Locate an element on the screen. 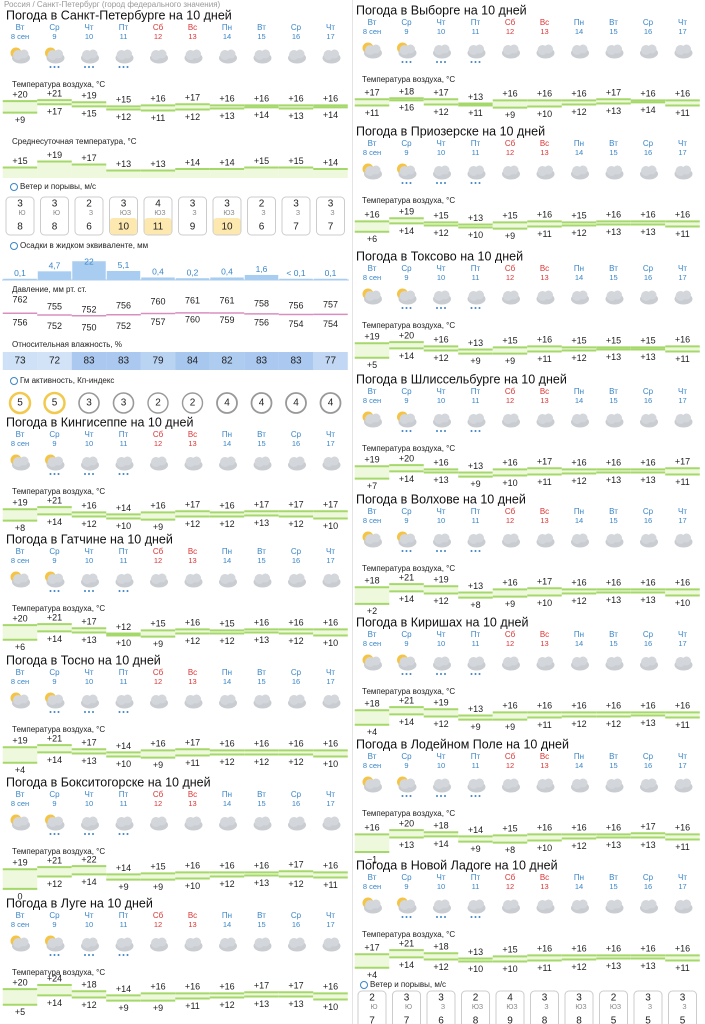  kp-value: 3 is located at coordinates (89, 403).